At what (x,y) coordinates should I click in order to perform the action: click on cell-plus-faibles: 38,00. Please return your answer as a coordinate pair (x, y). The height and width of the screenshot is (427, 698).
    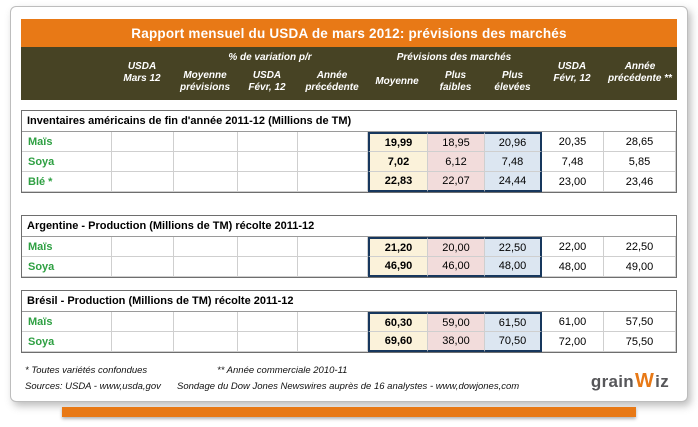
    Looking at the image, I should click on (456, 342).